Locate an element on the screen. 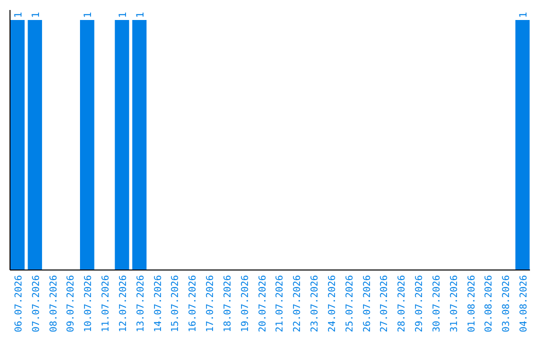 Image resolution: width=540 pixels, height=340 pixels. x-tick-label: 30.07.2026 is located at coordinates (436, 303).